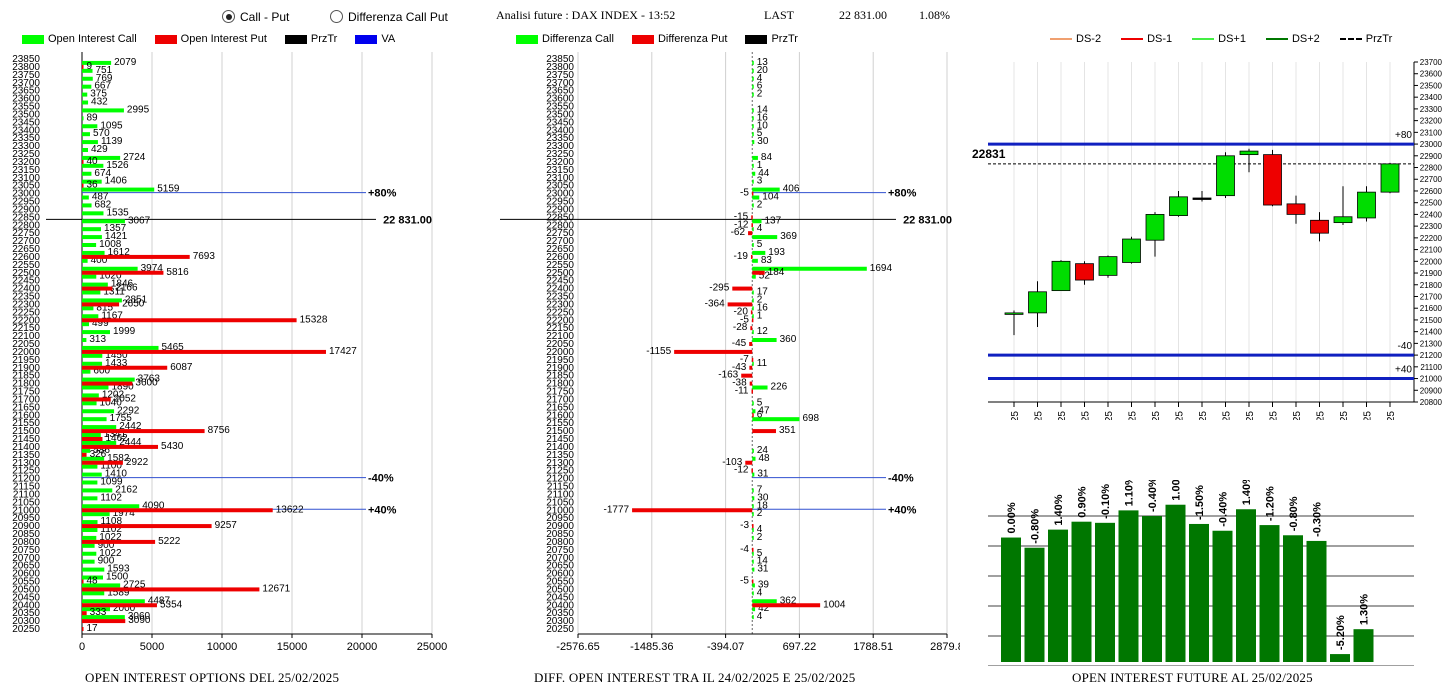 The image size is (1444, 686). I want to click on strike-label: 21000, so click(26, 510).